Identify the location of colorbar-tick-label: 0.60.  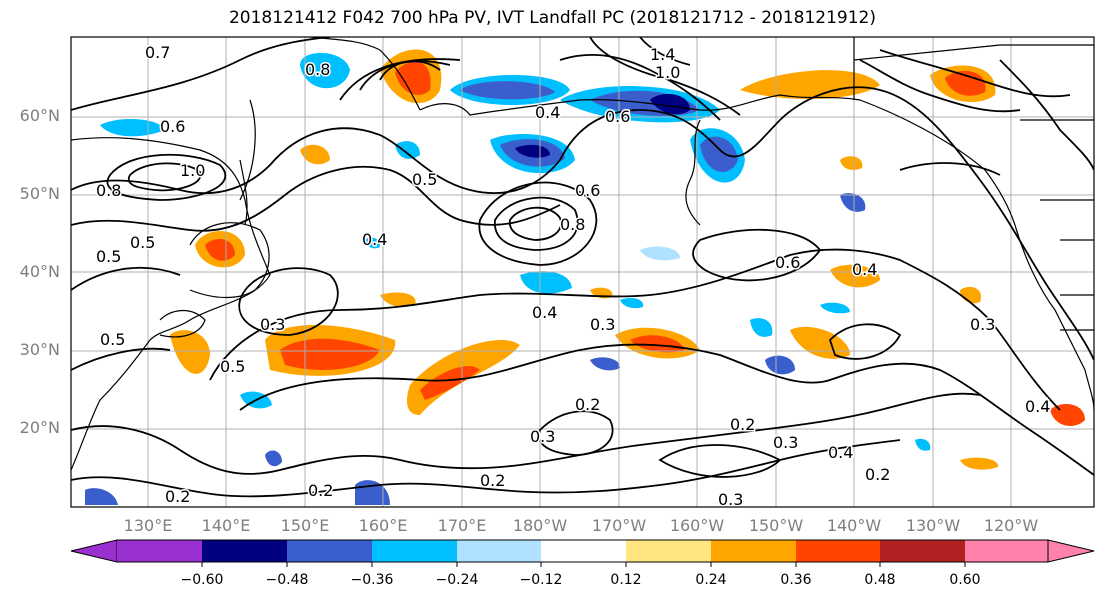
(965, 580).